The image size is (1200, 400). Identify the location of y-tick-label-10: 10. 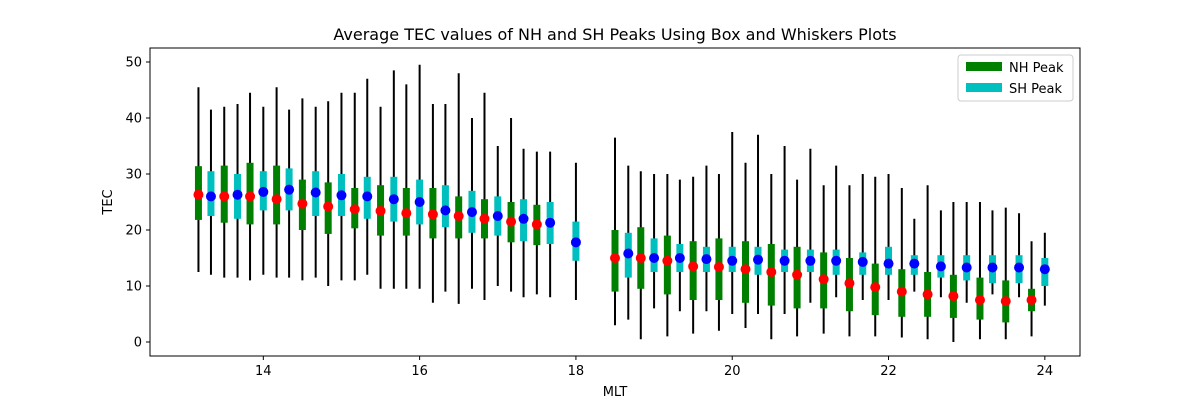
(133, 287).